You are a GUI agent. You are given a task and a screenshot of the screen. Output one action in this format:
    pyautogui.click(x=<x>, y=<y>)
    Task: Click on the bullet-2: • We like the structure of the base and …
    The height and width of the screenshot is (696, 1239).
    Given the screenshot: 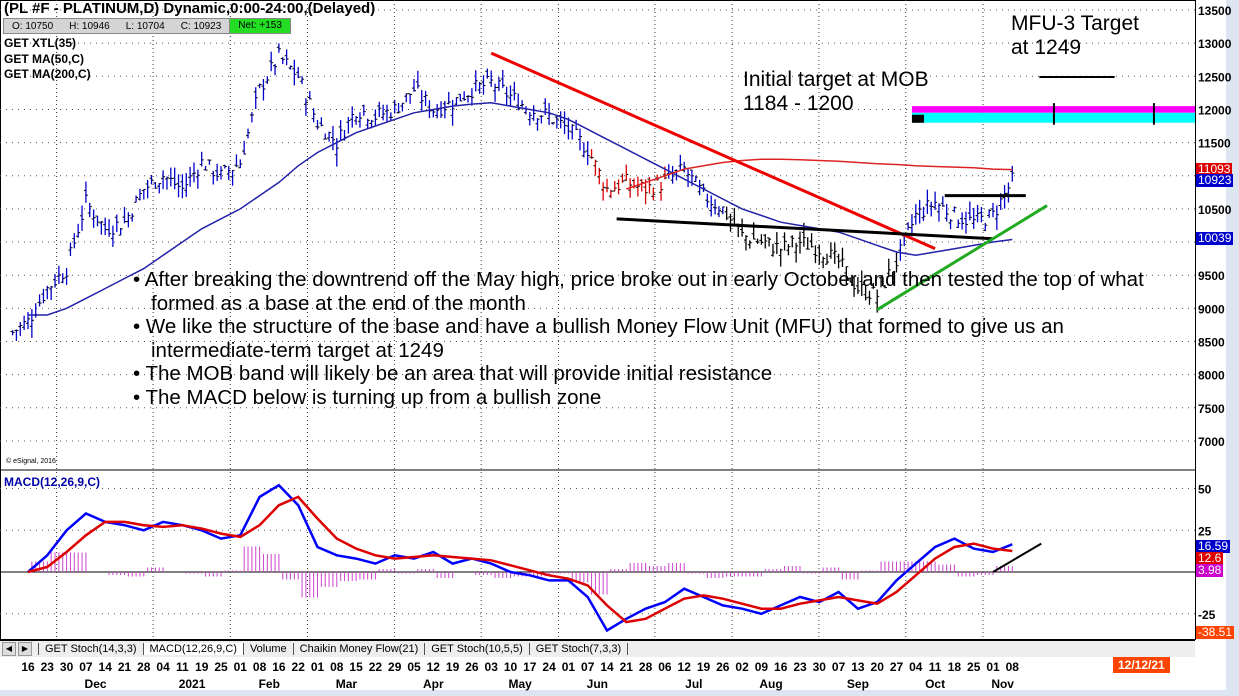 What is the action you would take?
    pyautogui.click(x=598, y=338)
    